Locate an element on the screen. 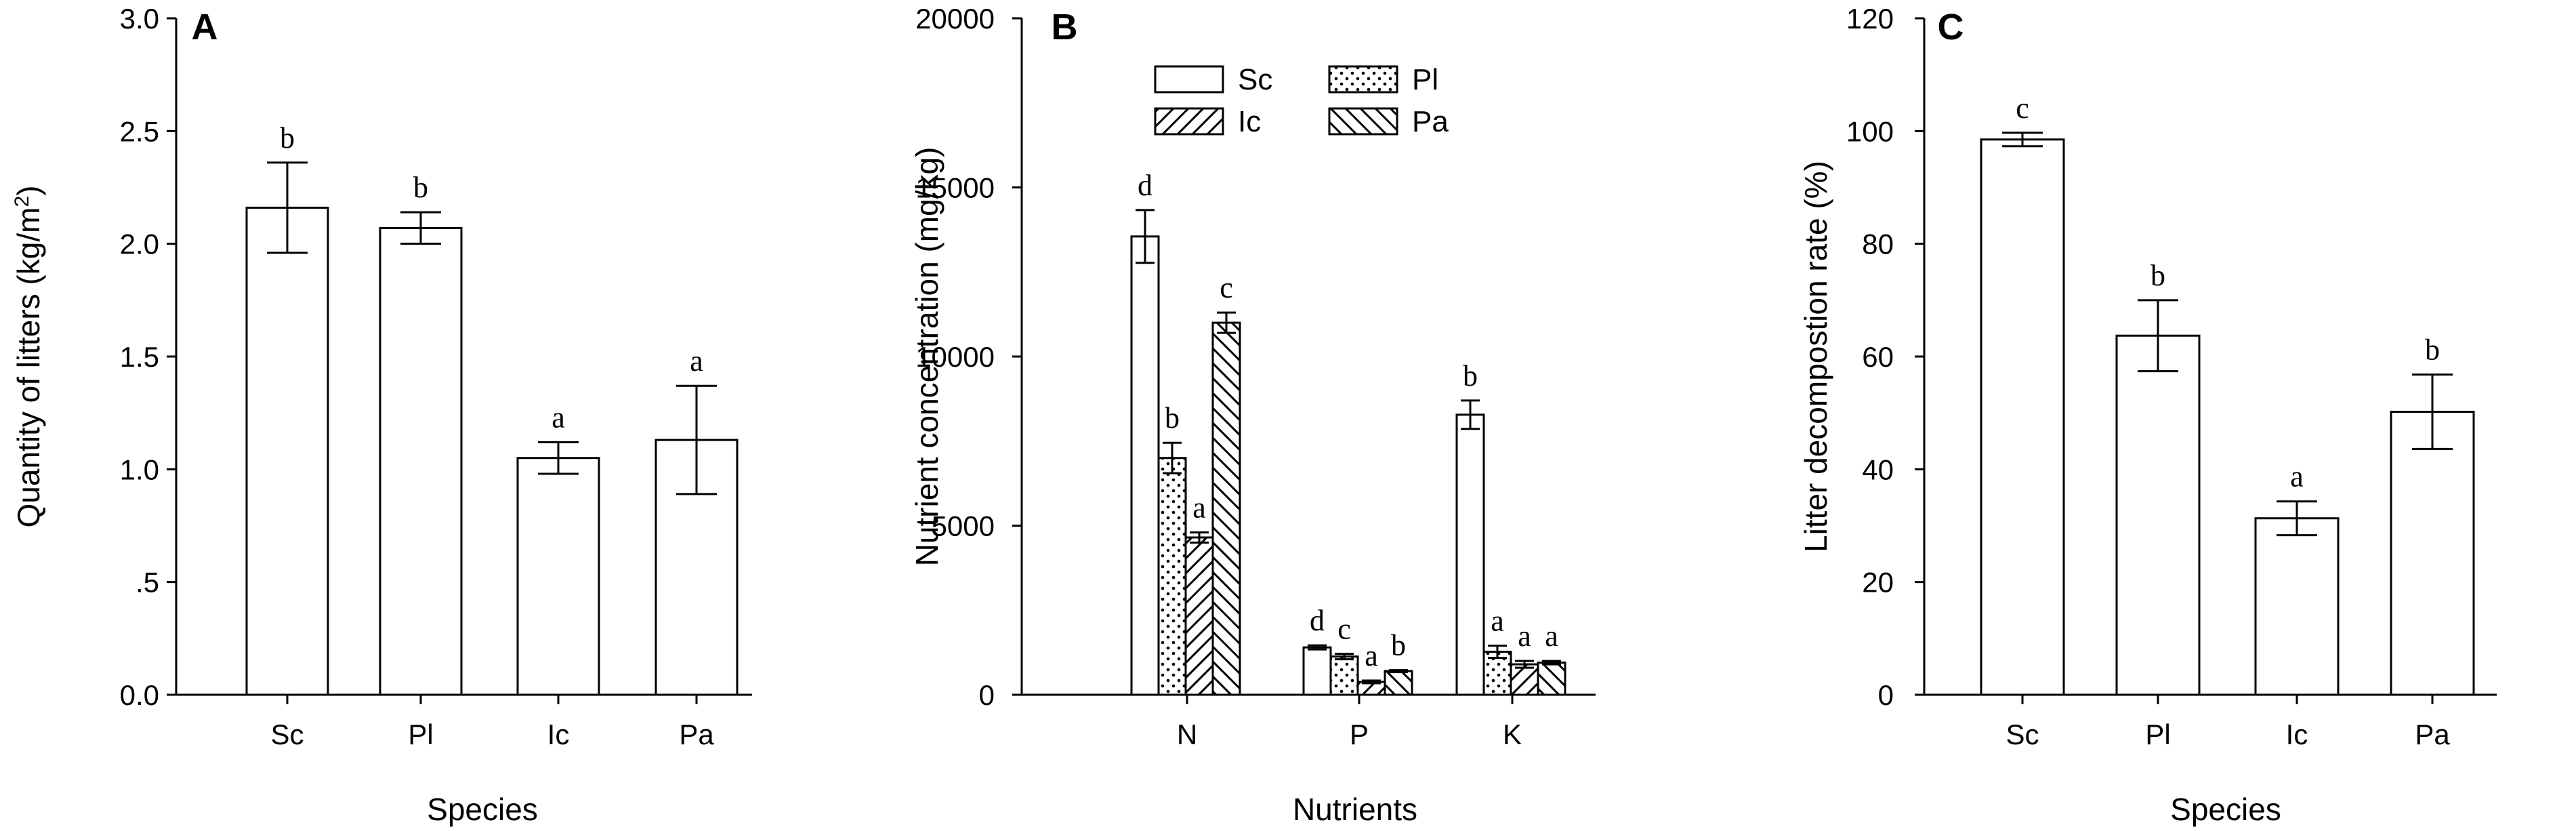  legend-swatch-pl is located at coordinates (1363, 79).